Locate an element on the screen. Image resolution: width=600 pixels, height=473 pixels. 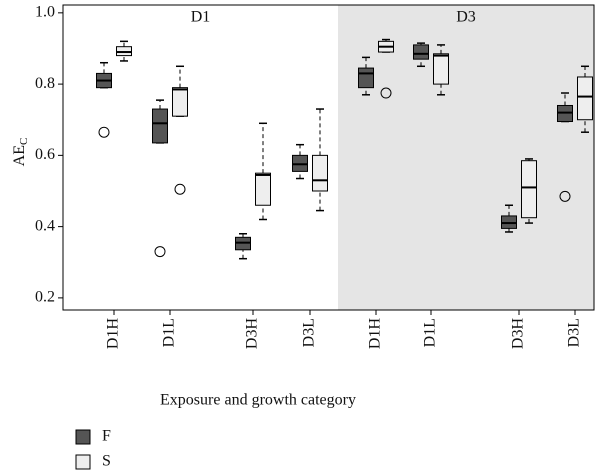
y-tick-label: 0.8 is located at coordinates (45, 83).